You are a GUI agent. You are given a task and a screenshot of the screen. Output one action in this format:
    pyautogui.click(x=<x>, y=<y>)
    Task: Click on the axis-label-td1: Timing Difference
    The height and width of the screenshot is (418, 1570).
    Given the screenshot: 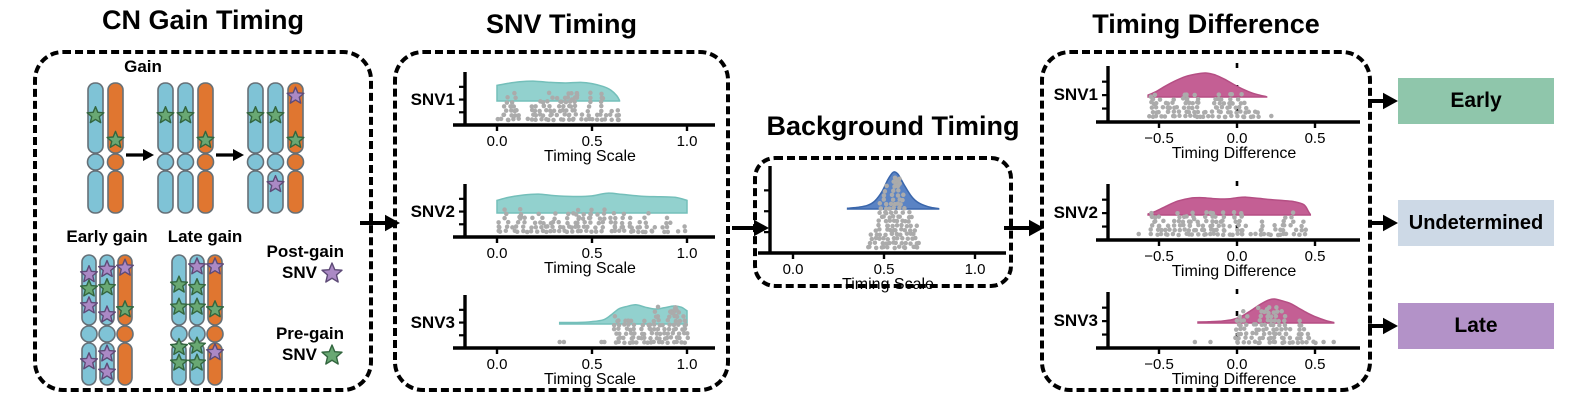 What is the action you would take?
    pyautogui.click(x=1234, y=153)
    